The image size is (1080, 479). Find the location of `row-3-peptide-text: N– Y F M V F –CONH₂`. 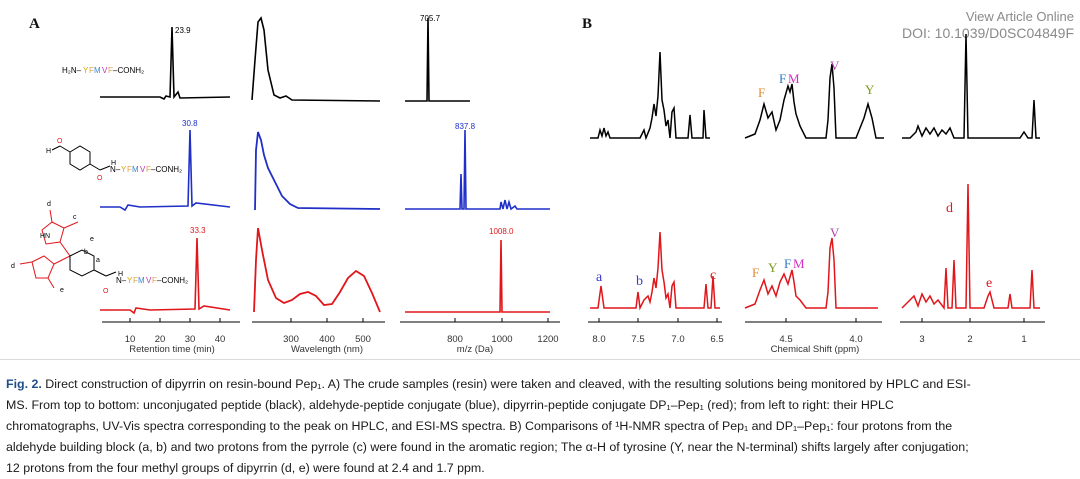

row-3-peptide-text: N– Y F M V F –CONH₂ is located at coordinates (152, 280).